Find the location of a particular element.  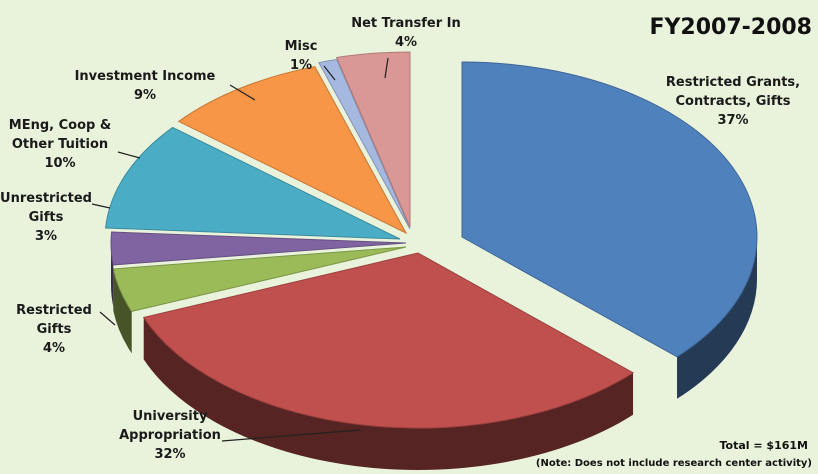

pie-slice-restricted-gifts is located at coordinates (259, 300).